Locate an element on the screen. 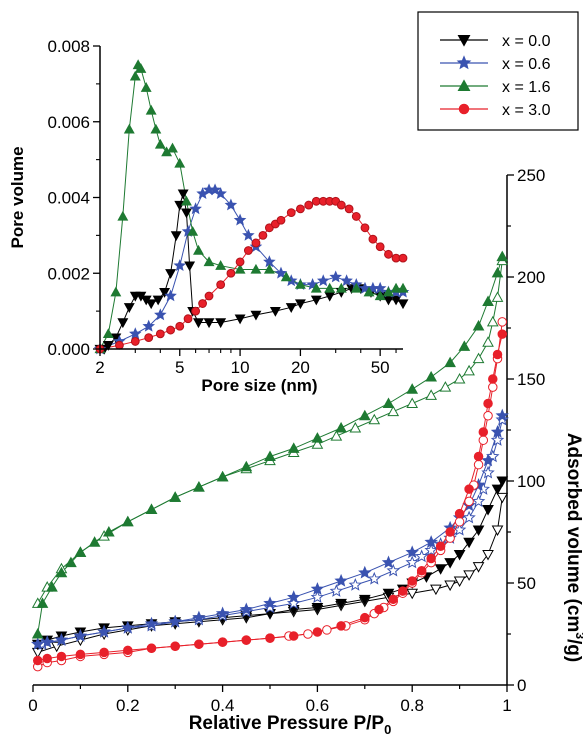 The height and width of the screenshot is (747, 583). main-y-tick-label: 250 is located at coordinates (531, 175).